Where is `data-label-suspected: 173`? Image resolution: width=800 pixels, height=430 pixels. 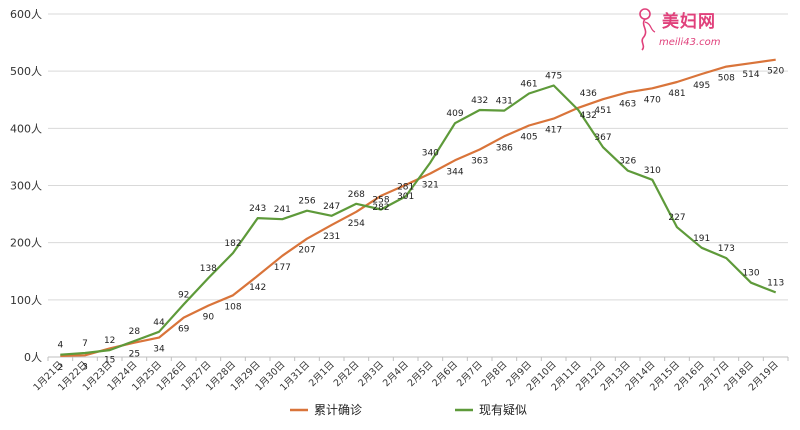
data-label-suspected: 173 is located at coordinates (726, 249).